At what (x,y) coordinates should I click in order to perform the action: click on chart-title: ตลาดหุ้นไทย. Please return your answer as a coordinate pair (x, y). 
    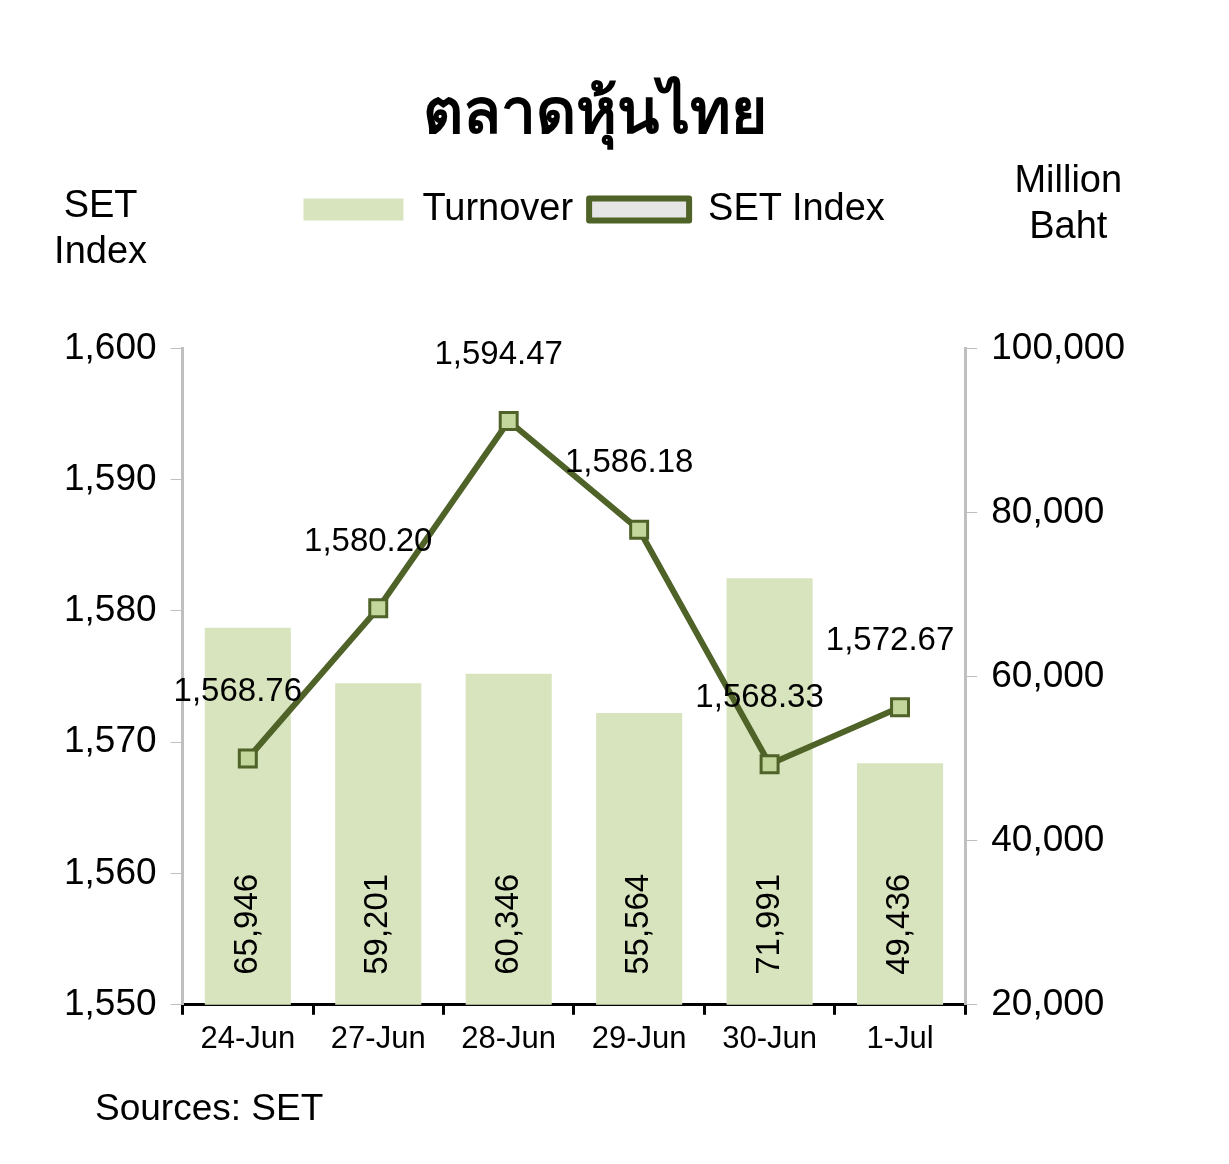
    Looking at the image, I should click on (594, 113).